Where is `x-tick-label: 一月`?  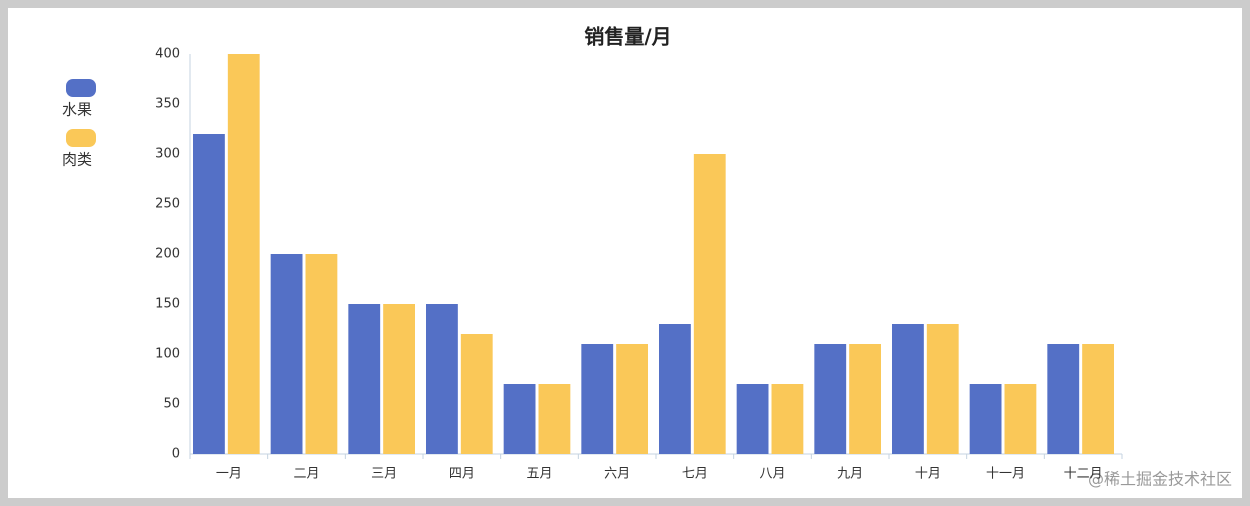 x-tick-label: 一月 is located at coordinates (229, 474).